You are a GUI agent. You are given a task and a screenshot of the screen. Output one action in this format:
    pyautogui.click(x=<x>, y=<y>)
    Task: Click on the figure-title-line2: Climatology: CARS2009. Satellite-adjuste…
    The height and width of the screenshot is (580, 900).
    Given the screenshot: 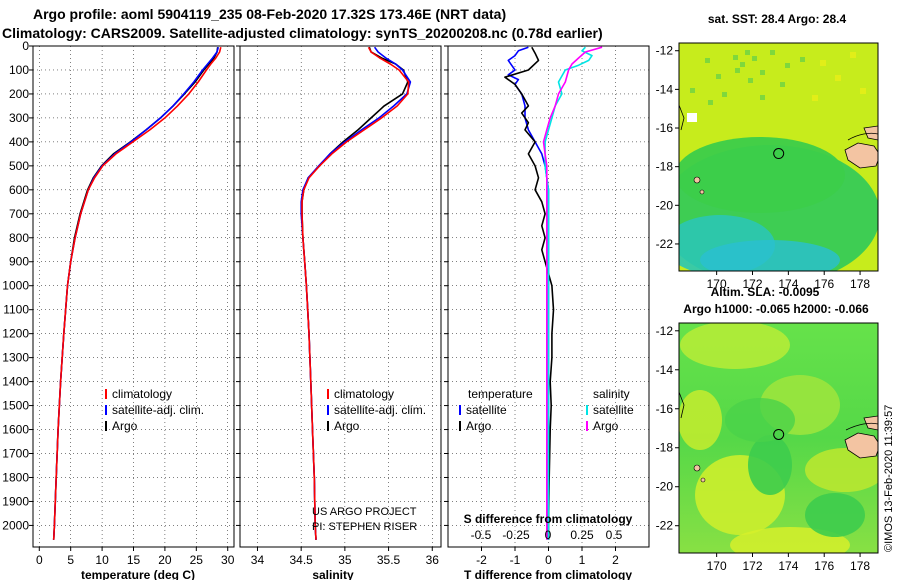 What is the action you would take?
    pyautogui.click(x=302, y=33)
    